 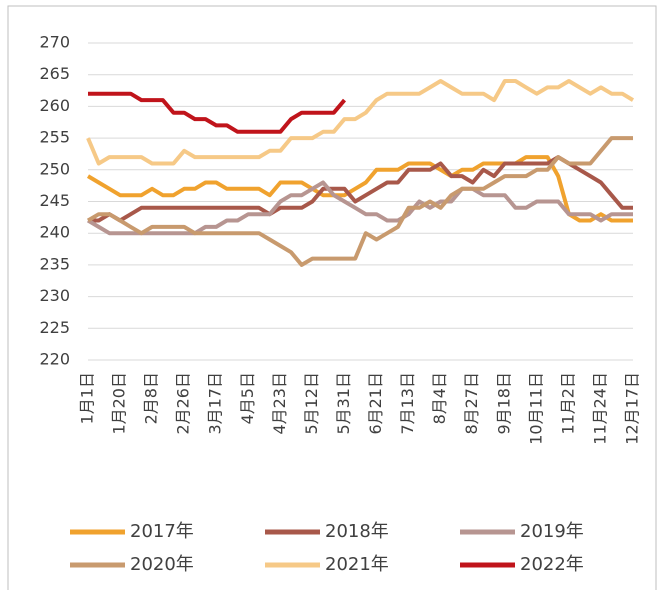 I want to click on y-tick-label: 265, so click(x=54, y=73).